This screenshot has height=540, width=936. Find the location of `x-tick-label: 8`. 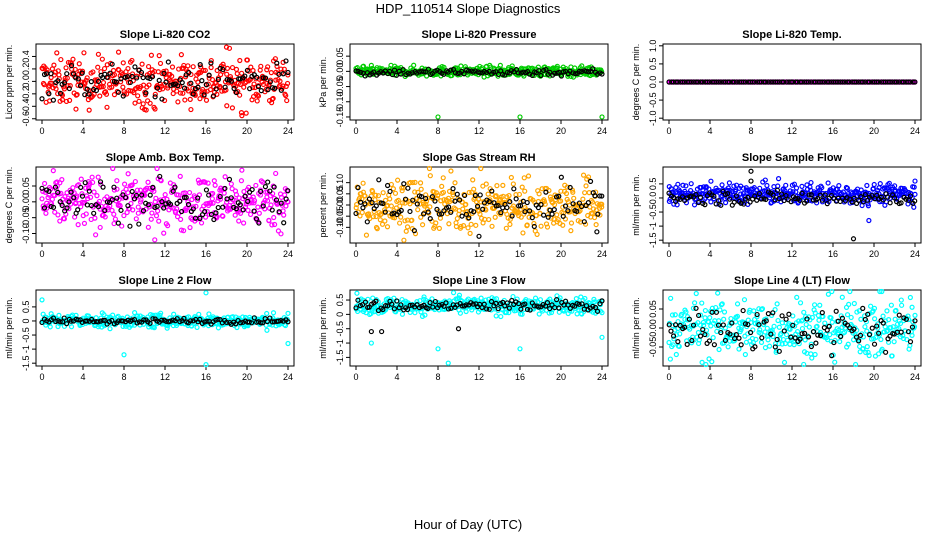

x-tick-label: 8 is located at coordinates (437, 254).